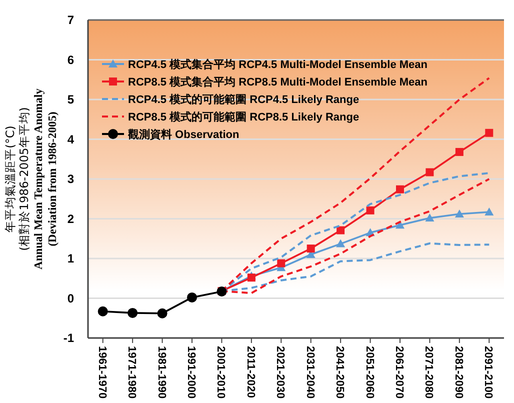  Describe the element at coordinates (488, 372) in the screenshot. I see `x-tick-label: 2091-2100` at that location.